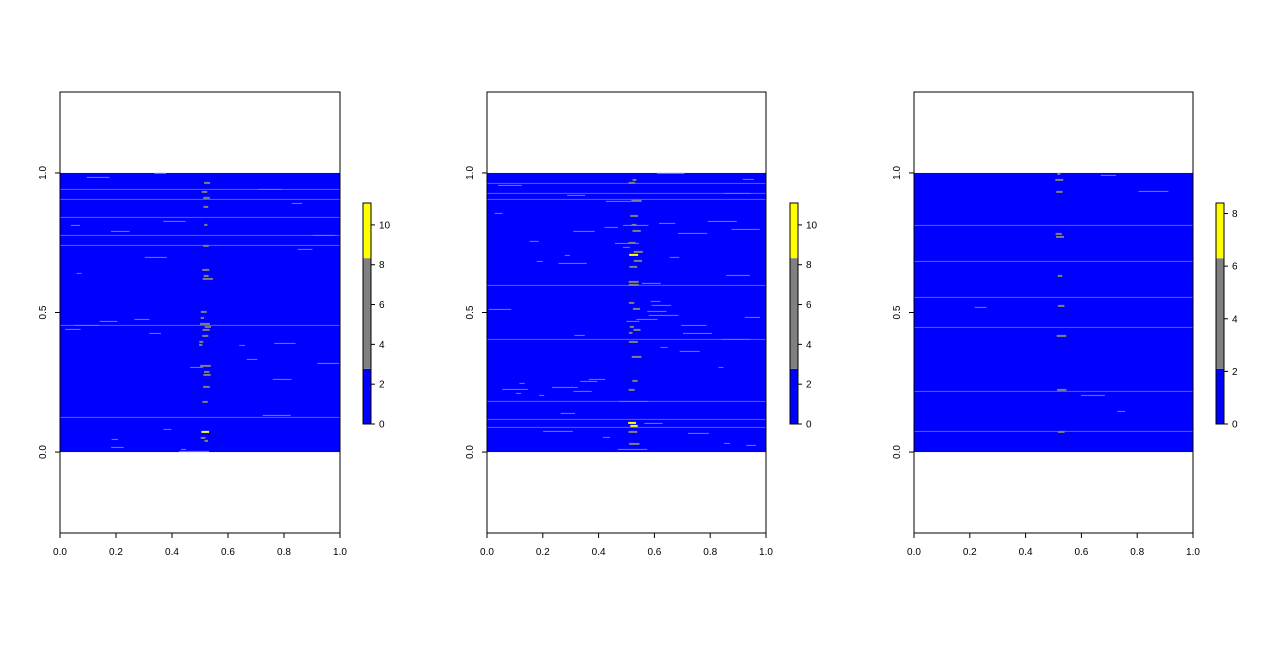 The width and height of the screenshot is (1280, 650). What do you see at coordinates (1226, 316) in the screenshot?
I see `colorbar: 0 2 4 6 8` at bounding box center [1226, 316].